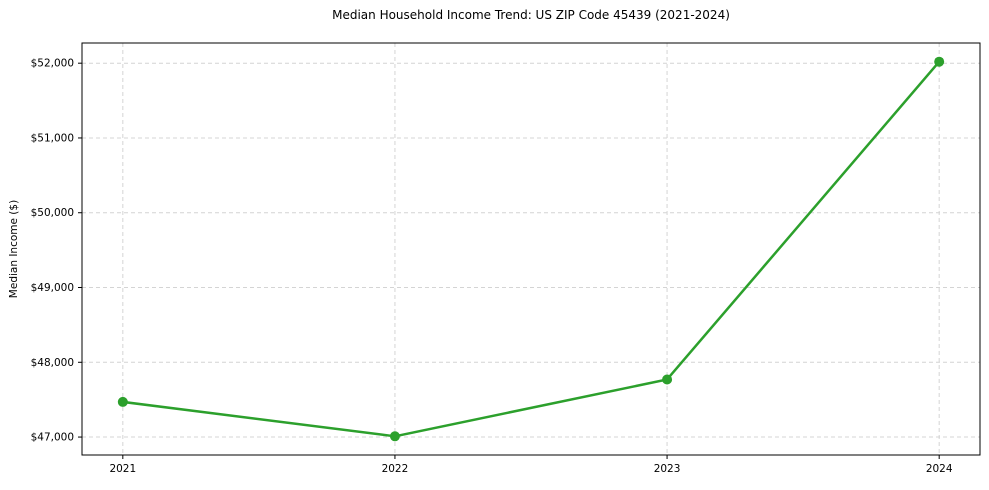 This screenshot has width=989, height=490. What do you see at coordinates (52, 288) in the screenshot?
I see `y-tick-label: $49,000` at bounding box center [52, 288].